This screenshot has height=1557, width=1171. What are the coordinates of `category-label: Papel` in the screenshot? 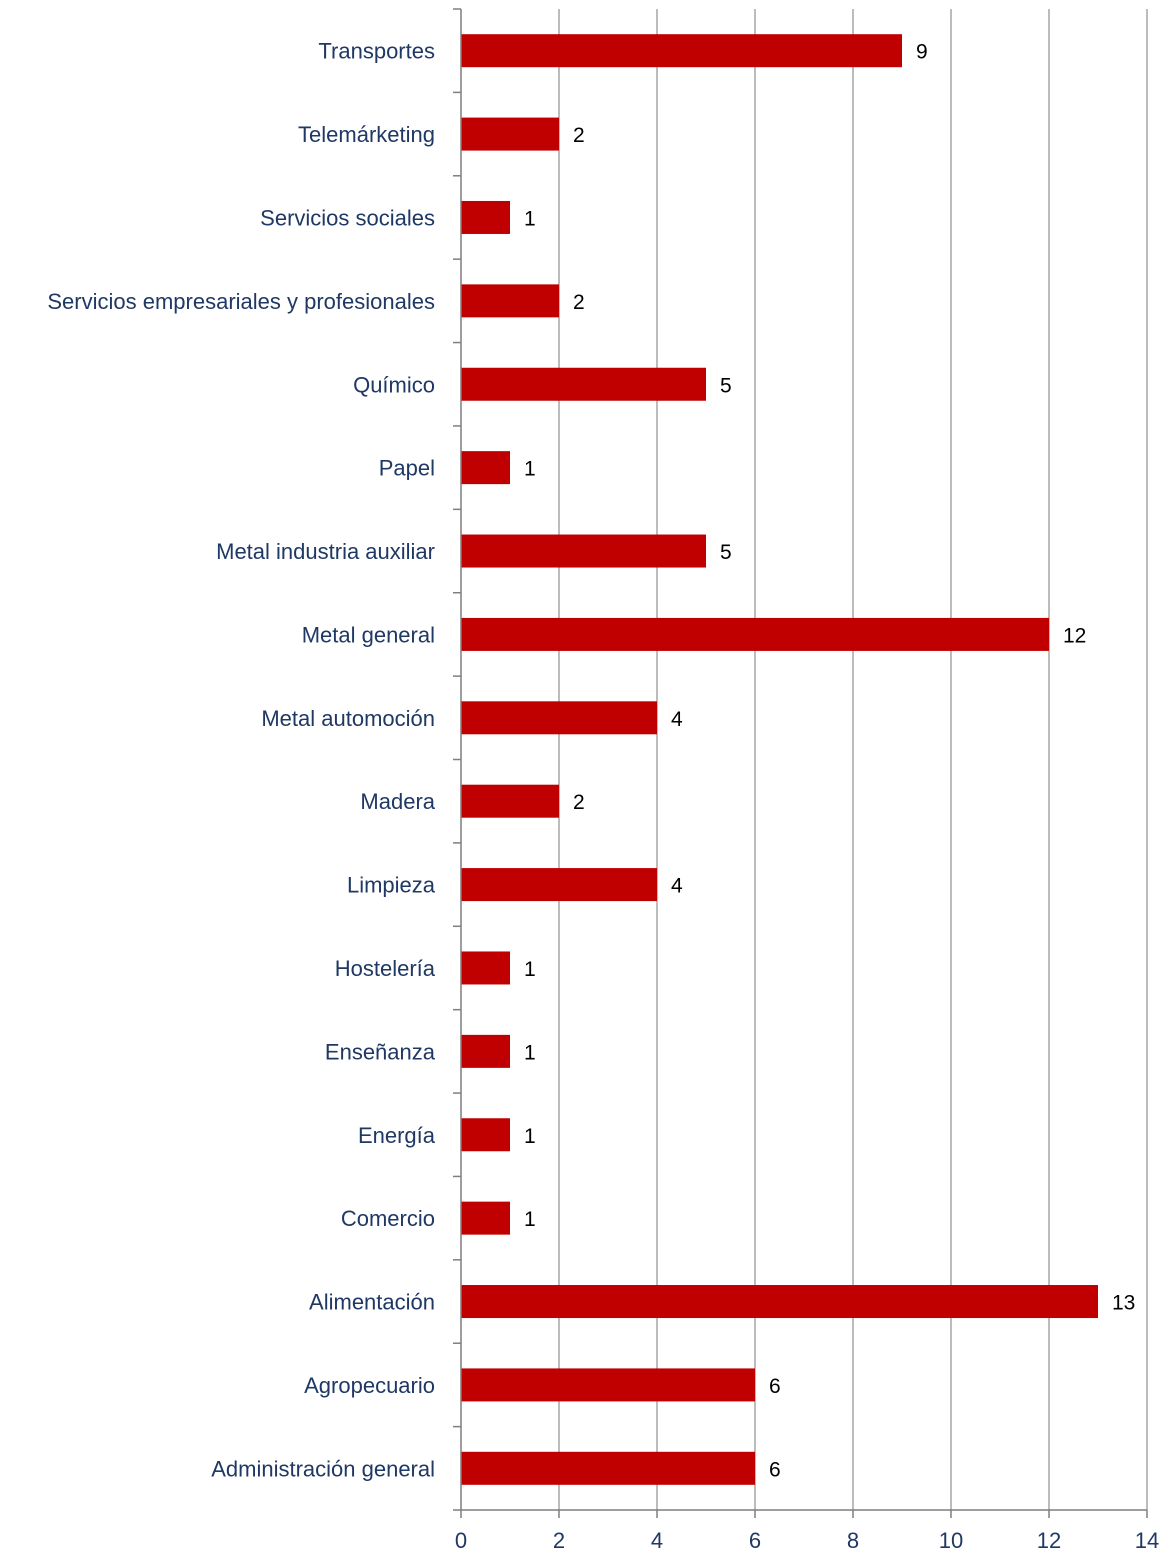 It's located at (407, 468).